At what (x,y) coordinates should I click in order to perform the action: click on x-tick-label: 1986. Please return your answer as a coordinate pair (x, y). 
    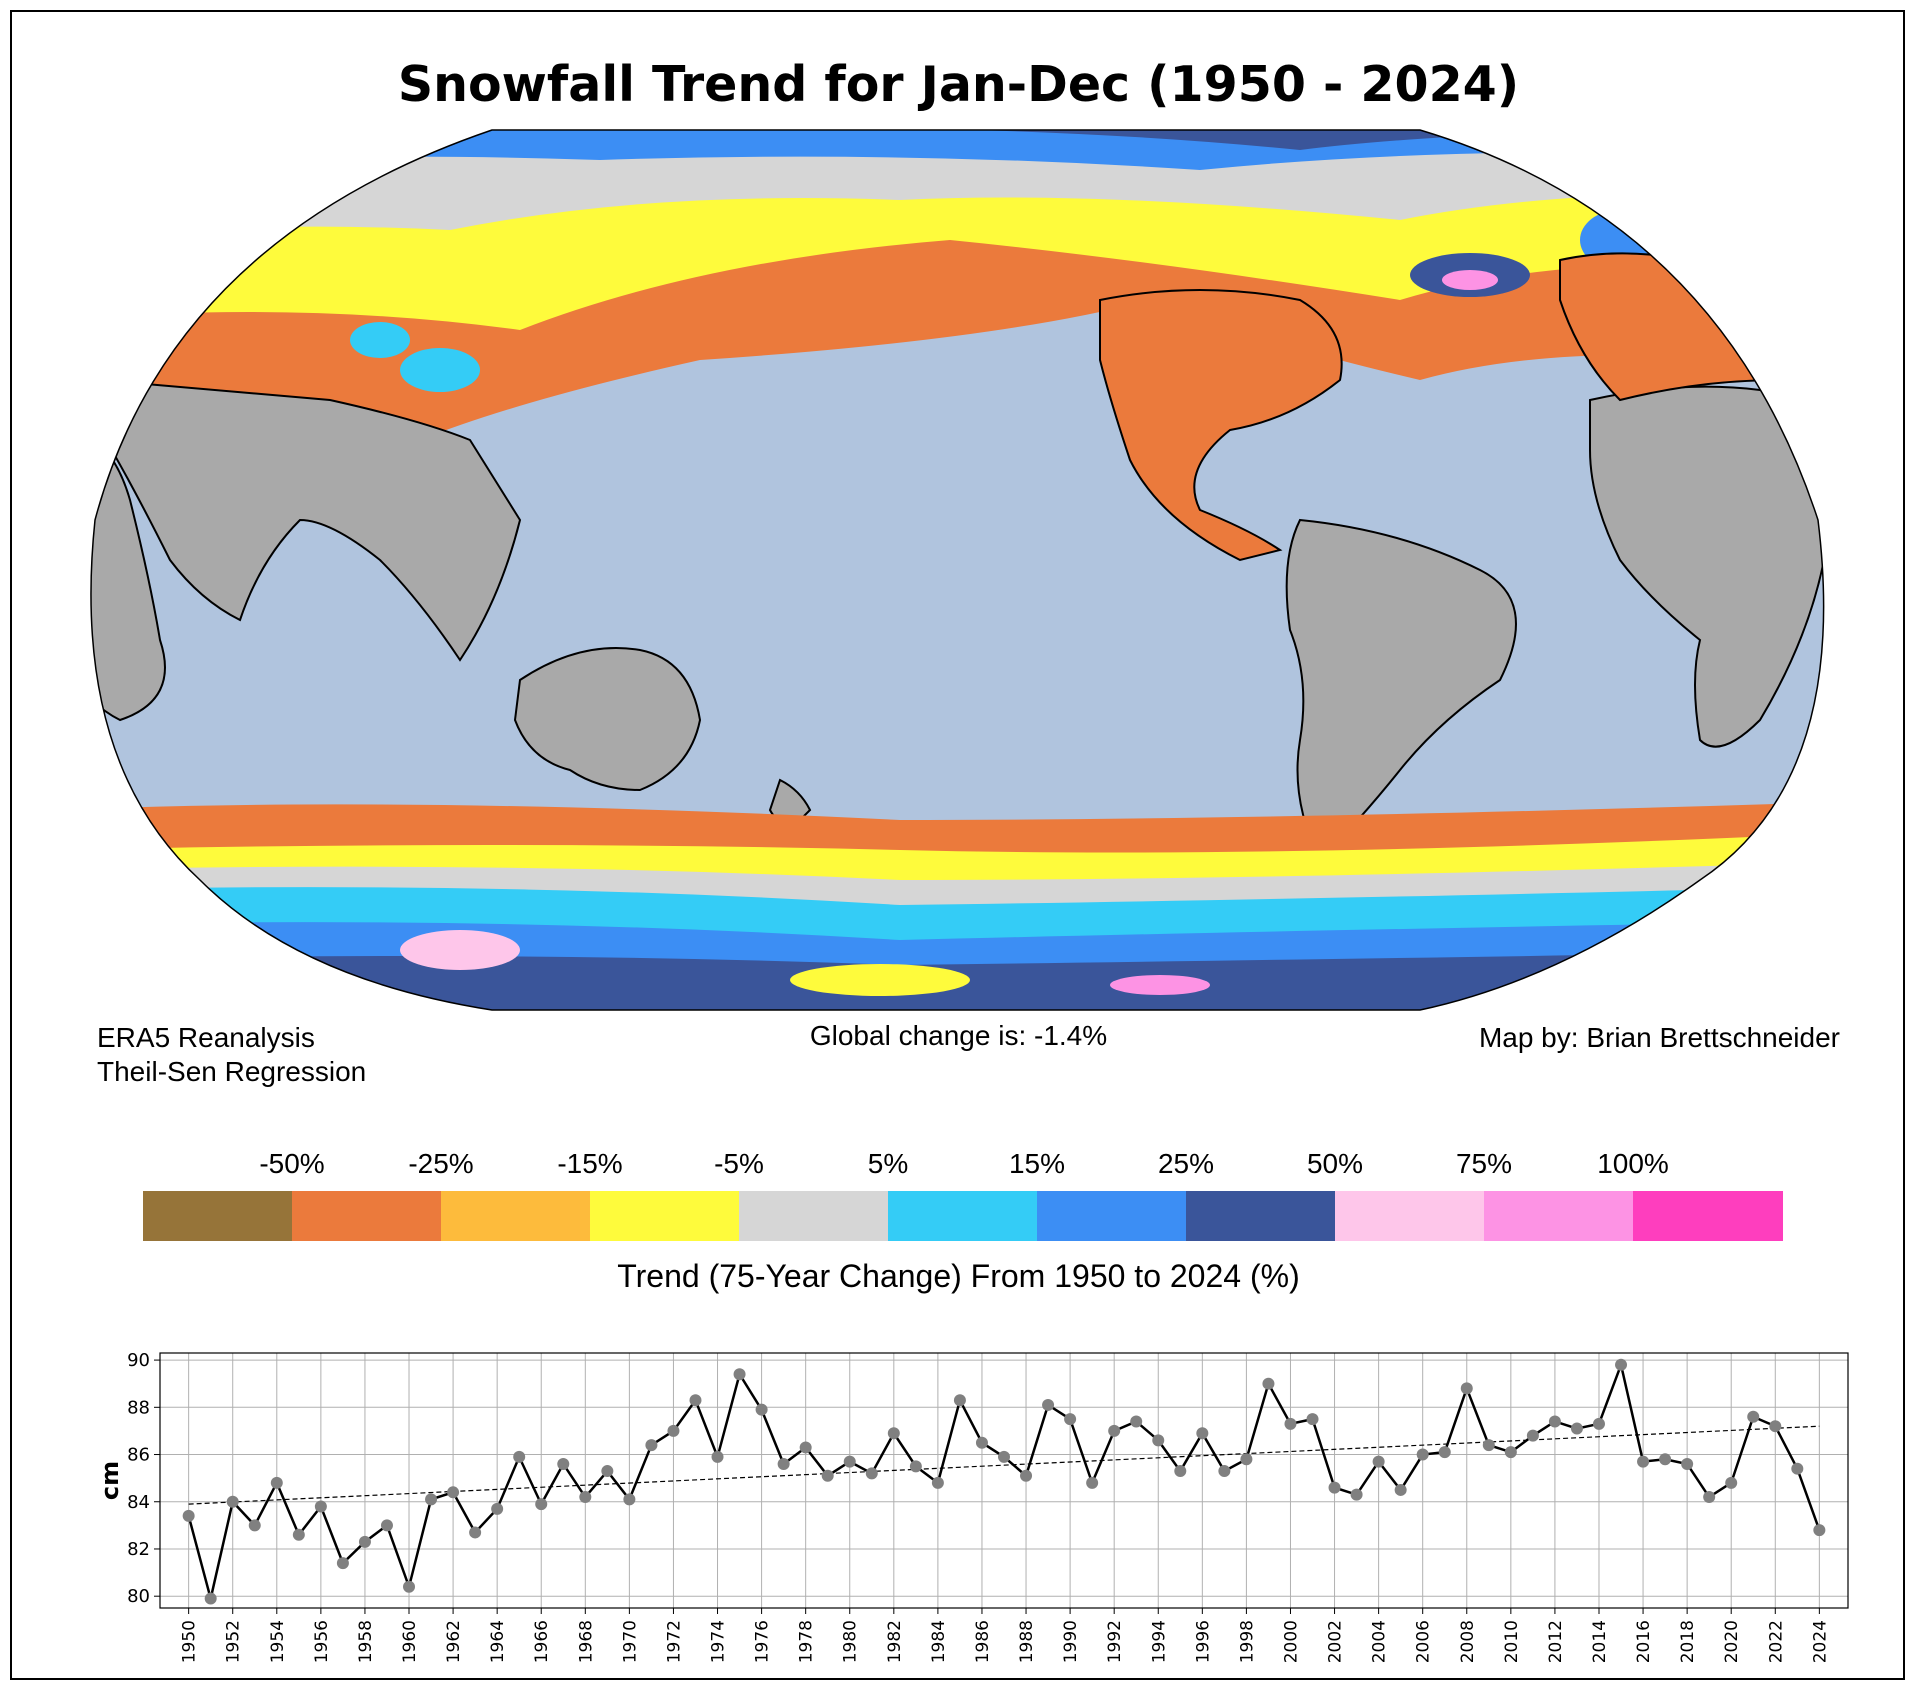
    Looking at the image, I should click on (983, 1641).